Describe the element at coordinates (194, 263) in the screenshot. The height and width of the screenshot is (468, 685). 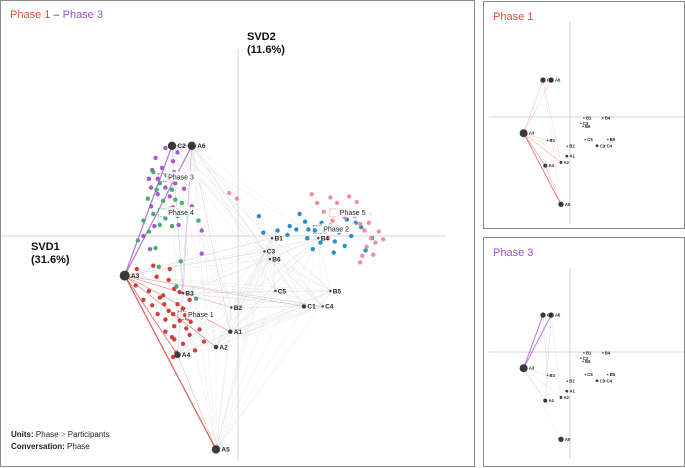
I see `network-edge-a3-c3` at that location.